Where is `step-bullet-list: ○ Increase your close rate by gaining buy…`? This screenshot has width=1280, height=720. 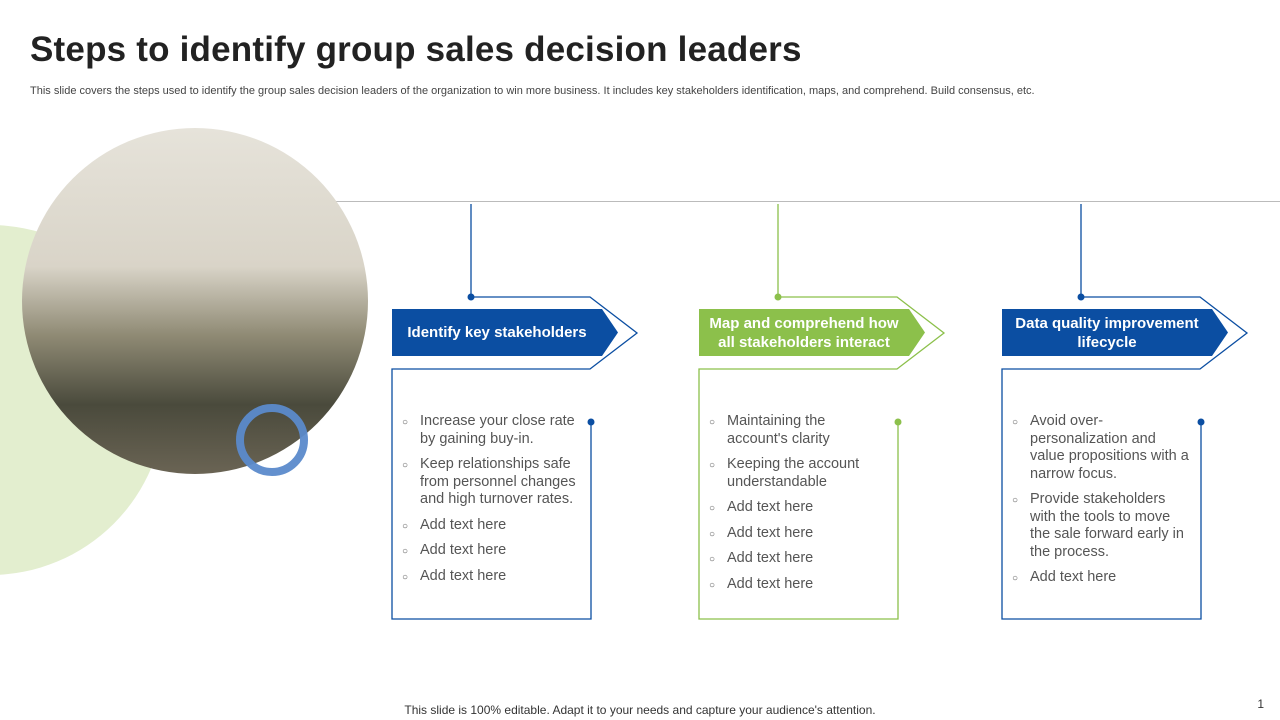 step-bullet-list: ○ Increase your close rate by gaining buy… is located at coordinates (492, 503).